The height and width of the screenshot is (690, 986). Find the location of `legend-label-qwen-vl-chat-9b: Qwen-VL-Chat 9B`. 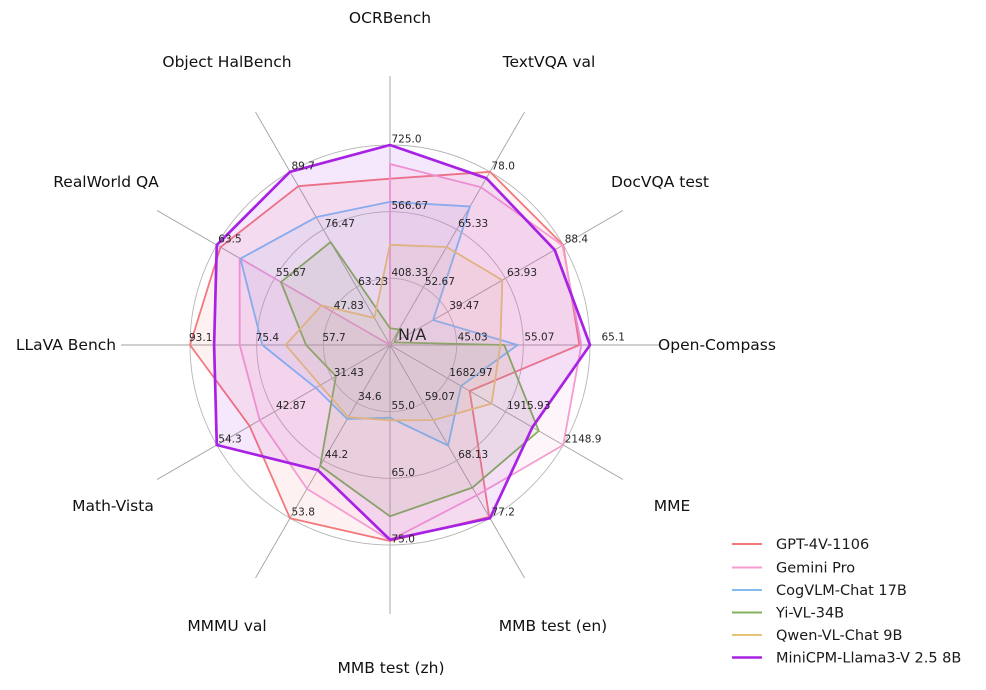

legend-label-qwen-vl-chat-9b: Qwen-VL-Chat 9B is located at coordinates (839, 636).